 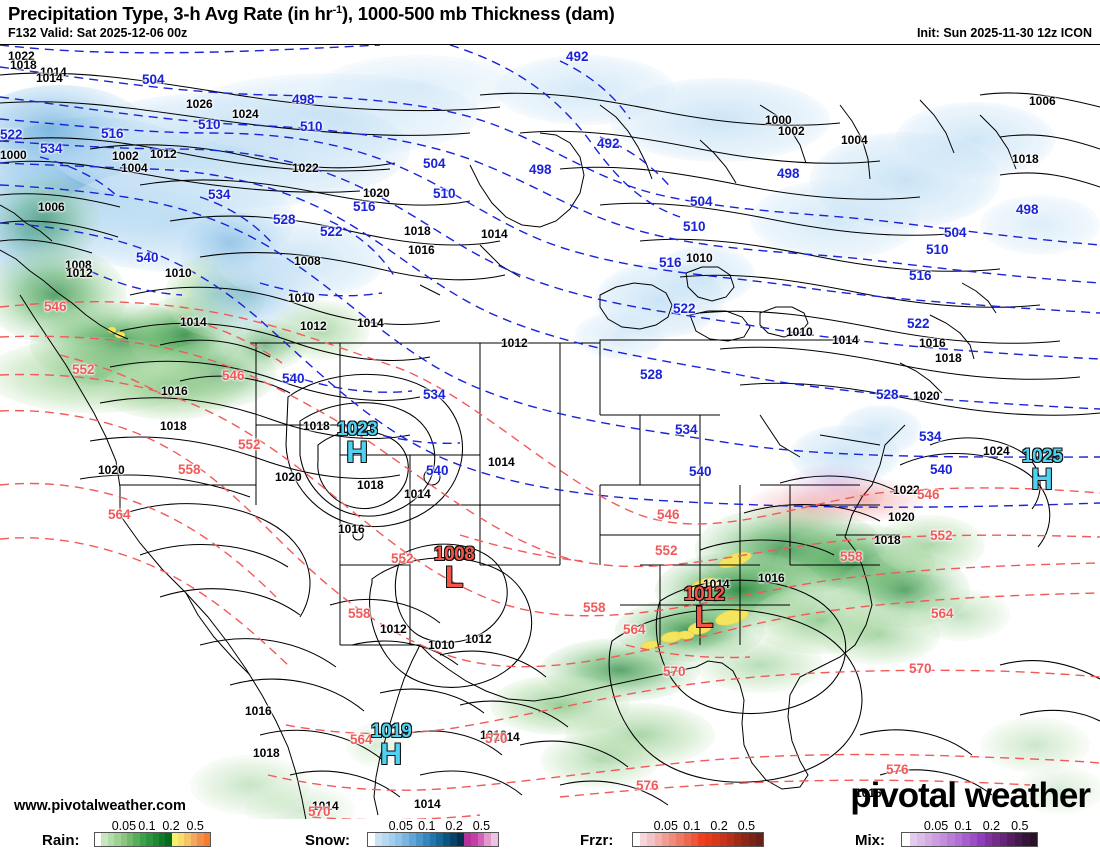 I want to click on init-time-label: Init: Sun 2025-11-30 12z ICON, so click(x=1004, y=33).